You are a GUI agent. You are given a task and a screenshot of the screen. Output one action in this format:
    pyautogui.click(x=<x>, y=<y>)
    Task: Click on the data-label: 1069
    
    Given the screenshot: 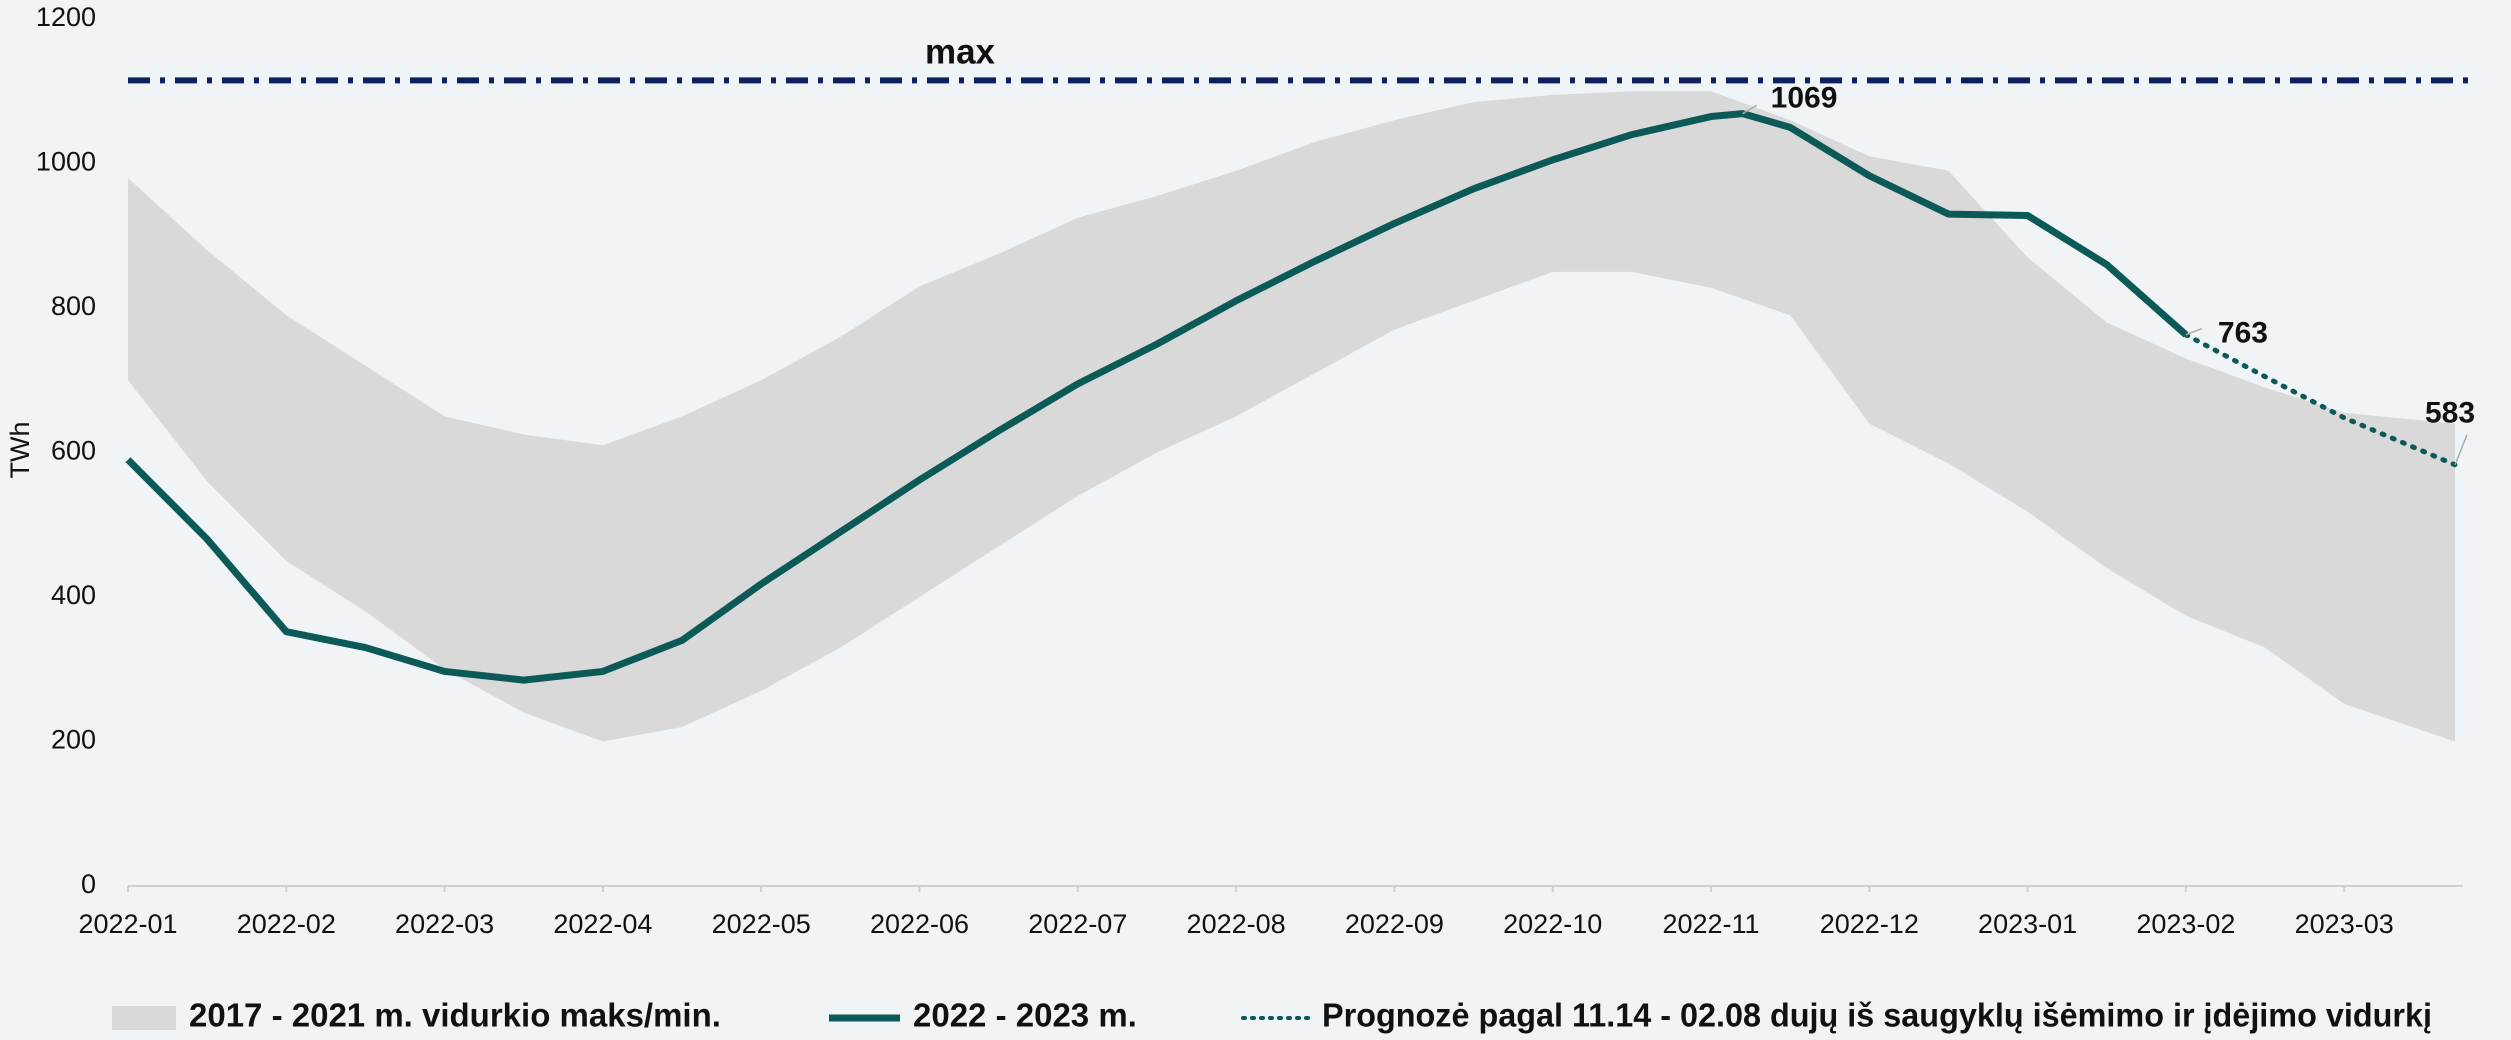 What is the action you would take?
    pyautogui.click(x=1804, y=98)
    